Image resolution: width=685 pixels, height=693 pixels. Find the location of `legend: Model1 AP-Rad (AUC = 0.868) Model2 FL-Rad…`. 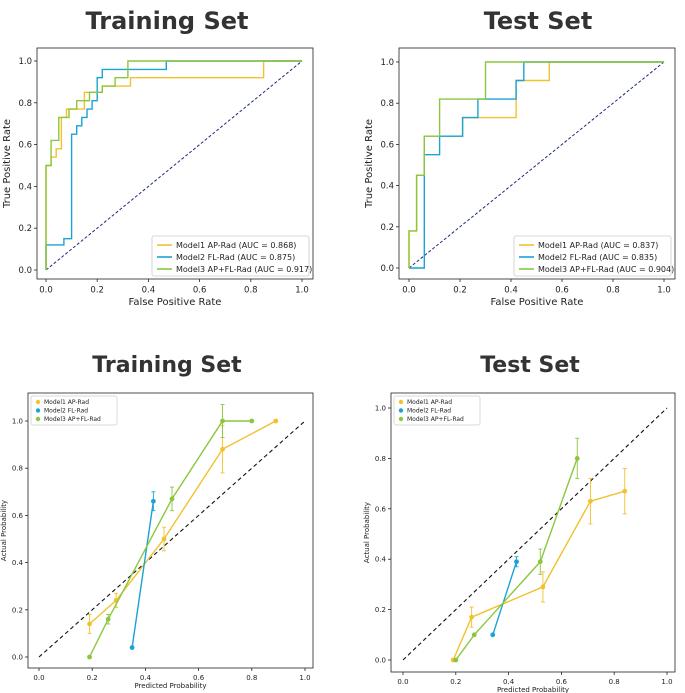

legend: Model1 AP-Rad (AUC = 0.868) Model2 FL-Rad… is located at coordinates (231, 256).